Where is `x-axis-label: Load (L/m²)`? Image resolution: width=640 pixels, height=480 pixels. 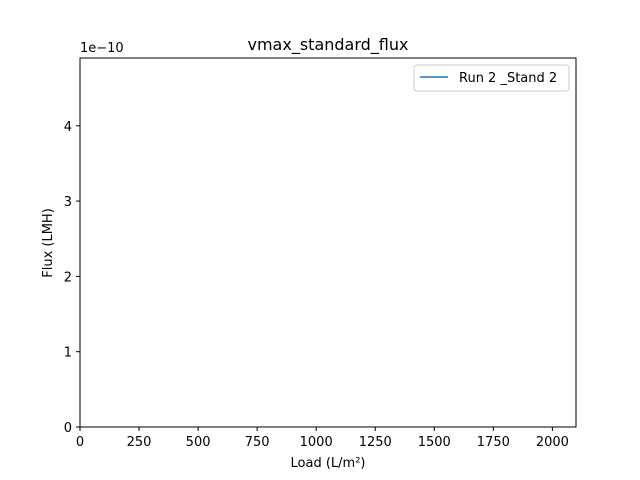
x-axis-label: Load (L/m²) is located at coordinates (328, 463).